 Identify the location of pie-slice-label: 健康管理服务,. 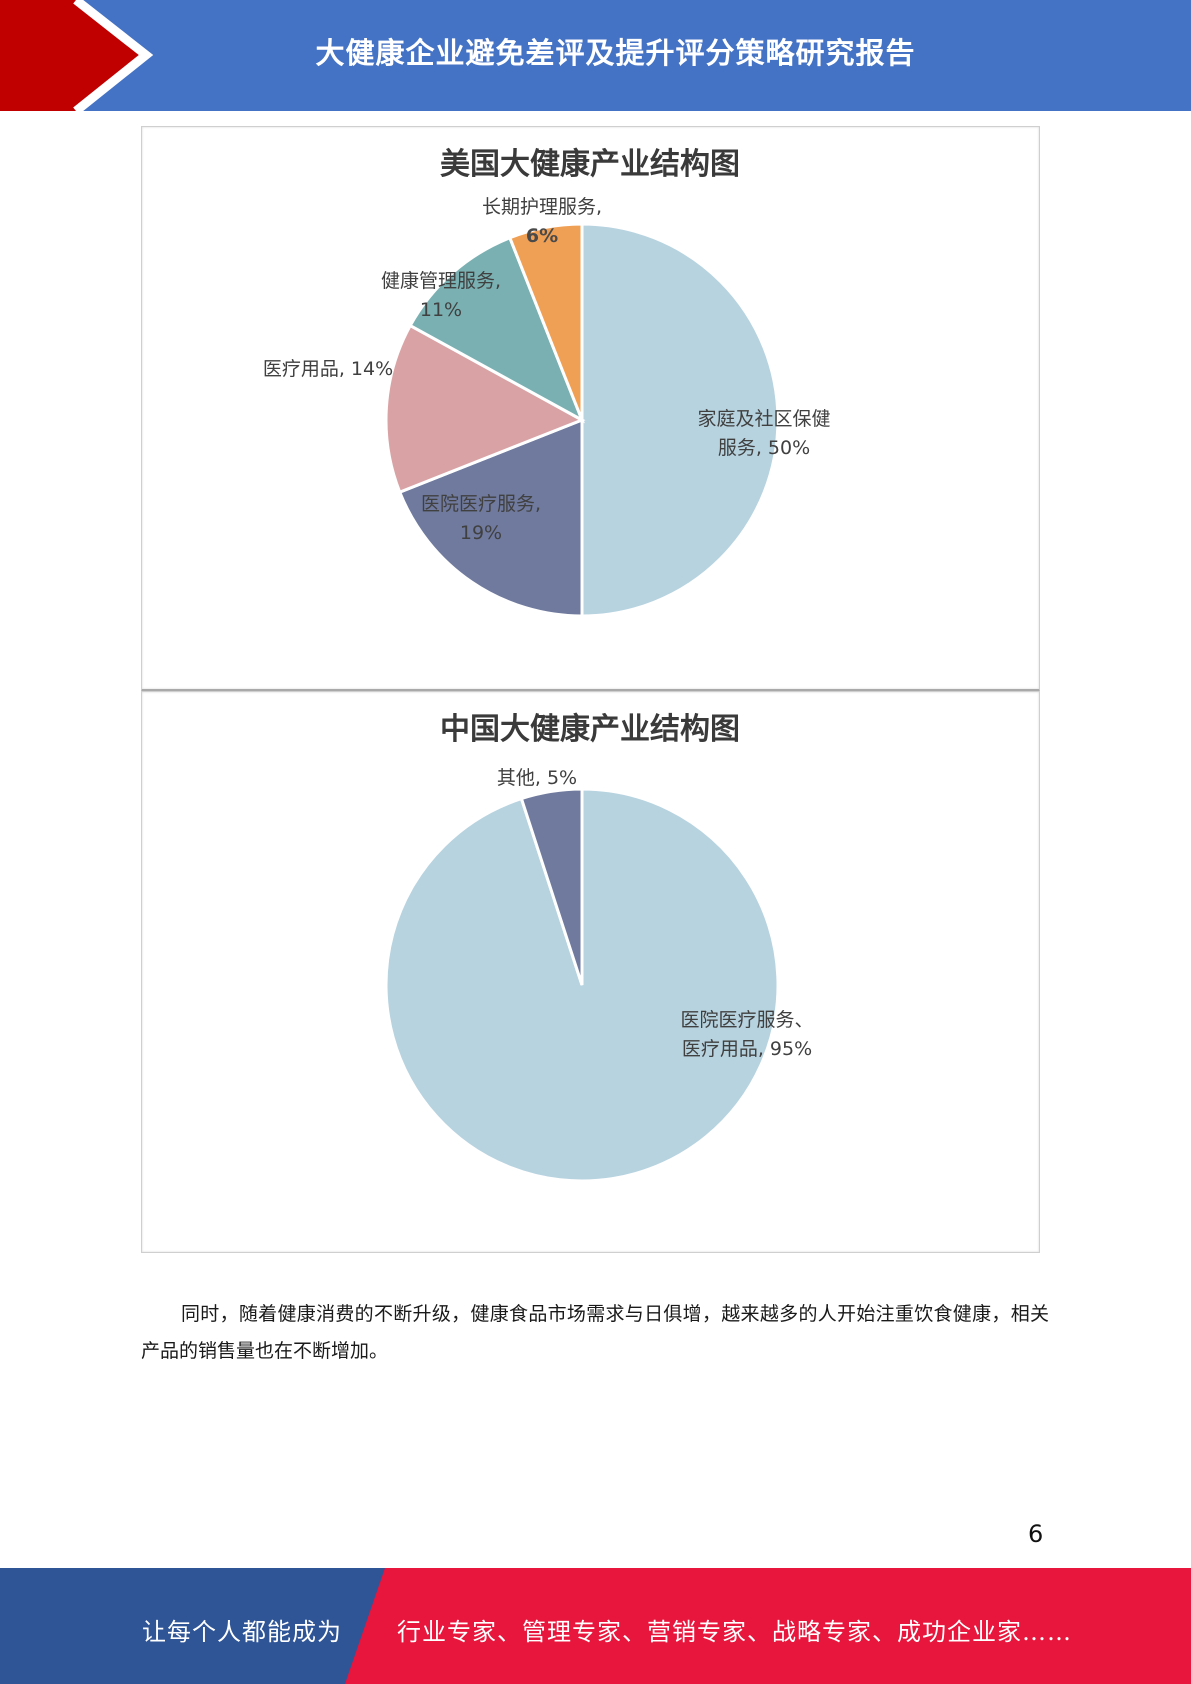
(441, 281).